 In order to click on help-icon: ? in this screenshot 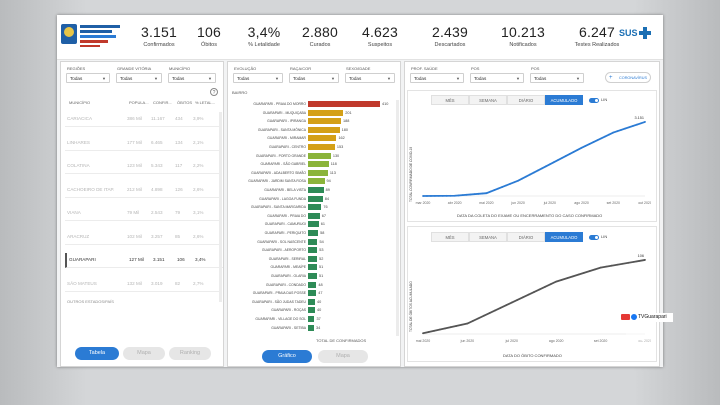, I will do `click(214, 92)`.